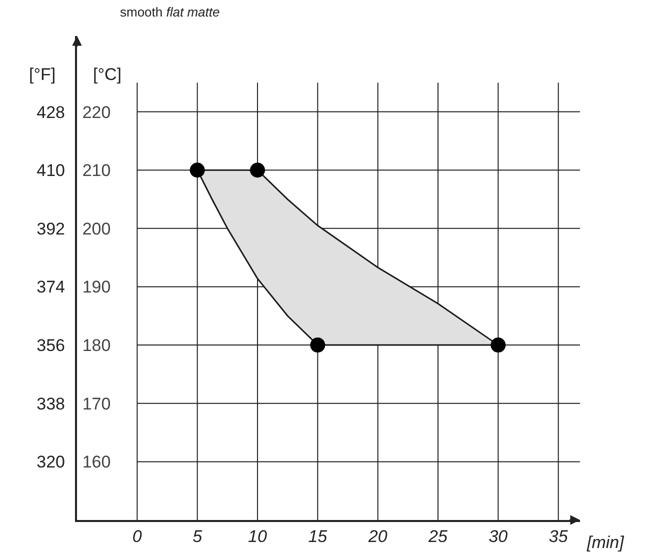  What do you see at coordinates (96, 287) in the screenshot?
I see `y-tick-label: 190` at bounding box center [96, 287].